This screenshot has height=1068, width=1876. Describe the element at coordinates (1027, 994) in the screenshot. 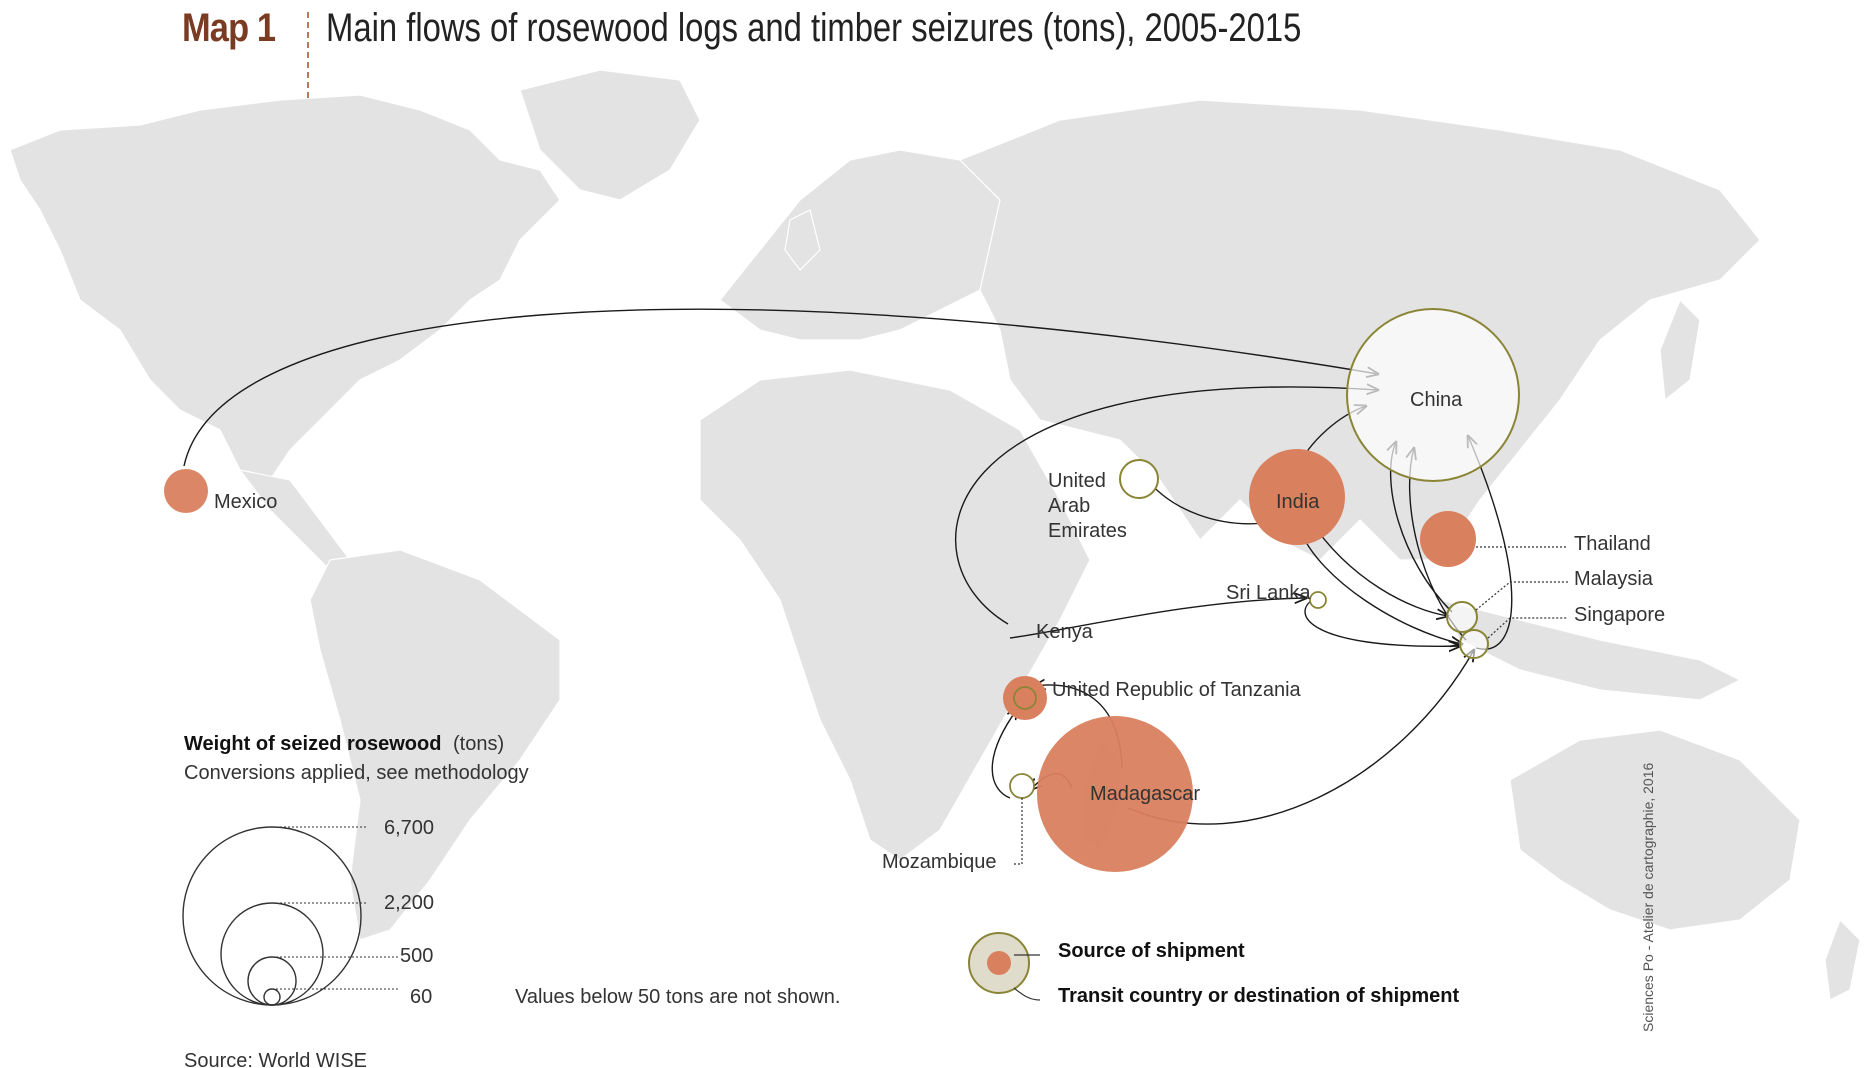

I see `type-legend-leader-transit` at that location.